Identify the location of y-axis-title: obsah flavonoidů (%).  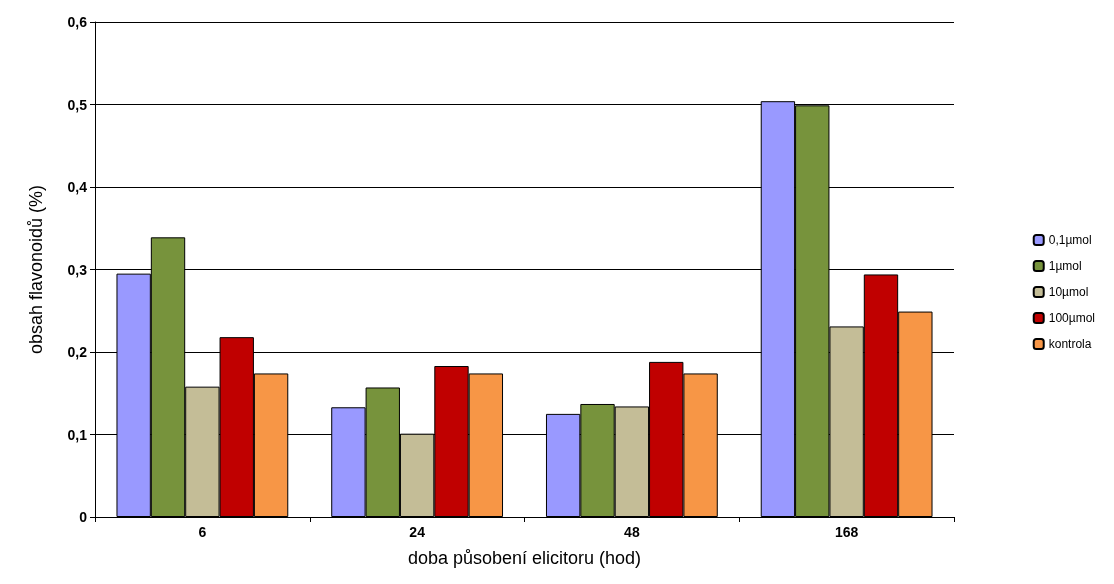
(36, 269).